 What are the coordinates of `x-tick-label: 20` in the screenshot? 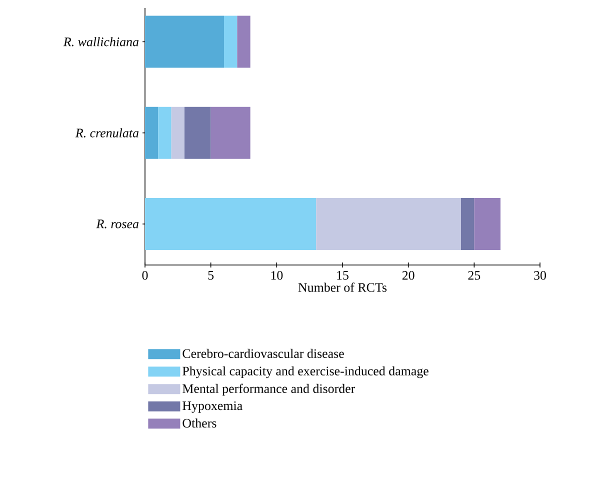 It's located at (408, 275).